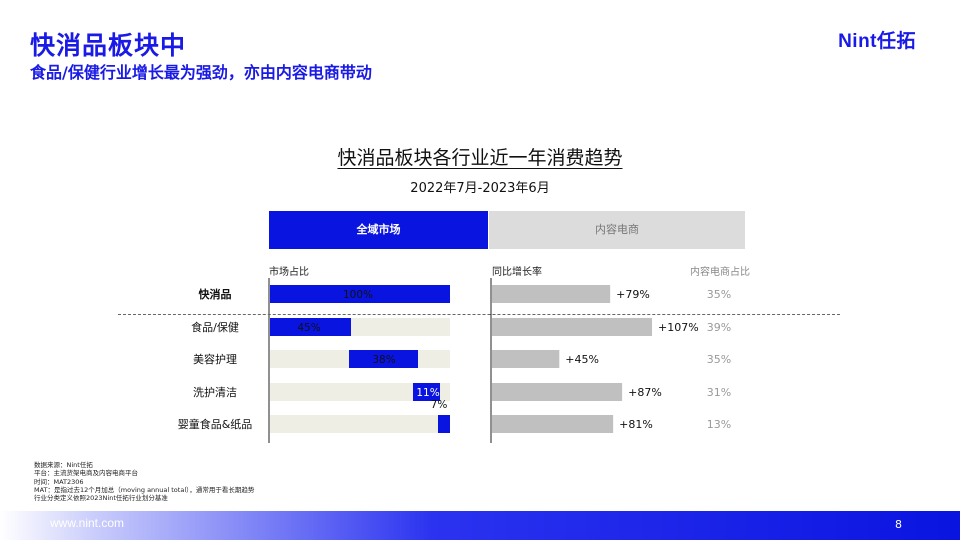 This screenshot has width=960, height=540. What do you see at coordinates (877, 41) in the screenshot?
I see `brand-logo: Nint任拓` at bounding box center [877, 41].